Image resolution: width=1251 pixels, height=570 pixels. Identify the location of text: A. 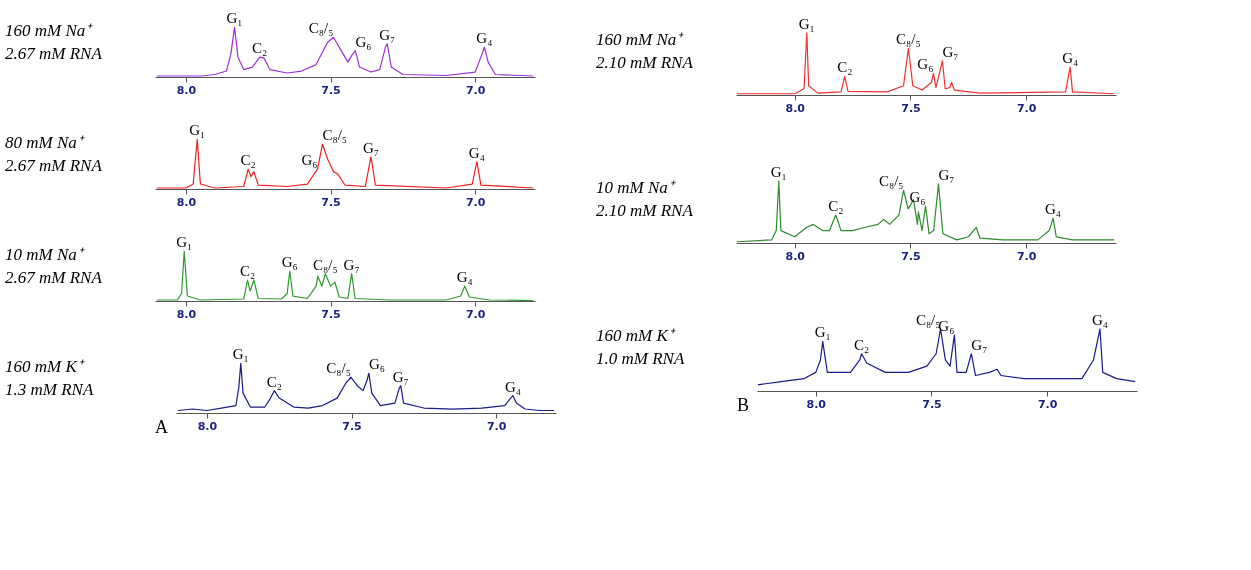
(161, 427).